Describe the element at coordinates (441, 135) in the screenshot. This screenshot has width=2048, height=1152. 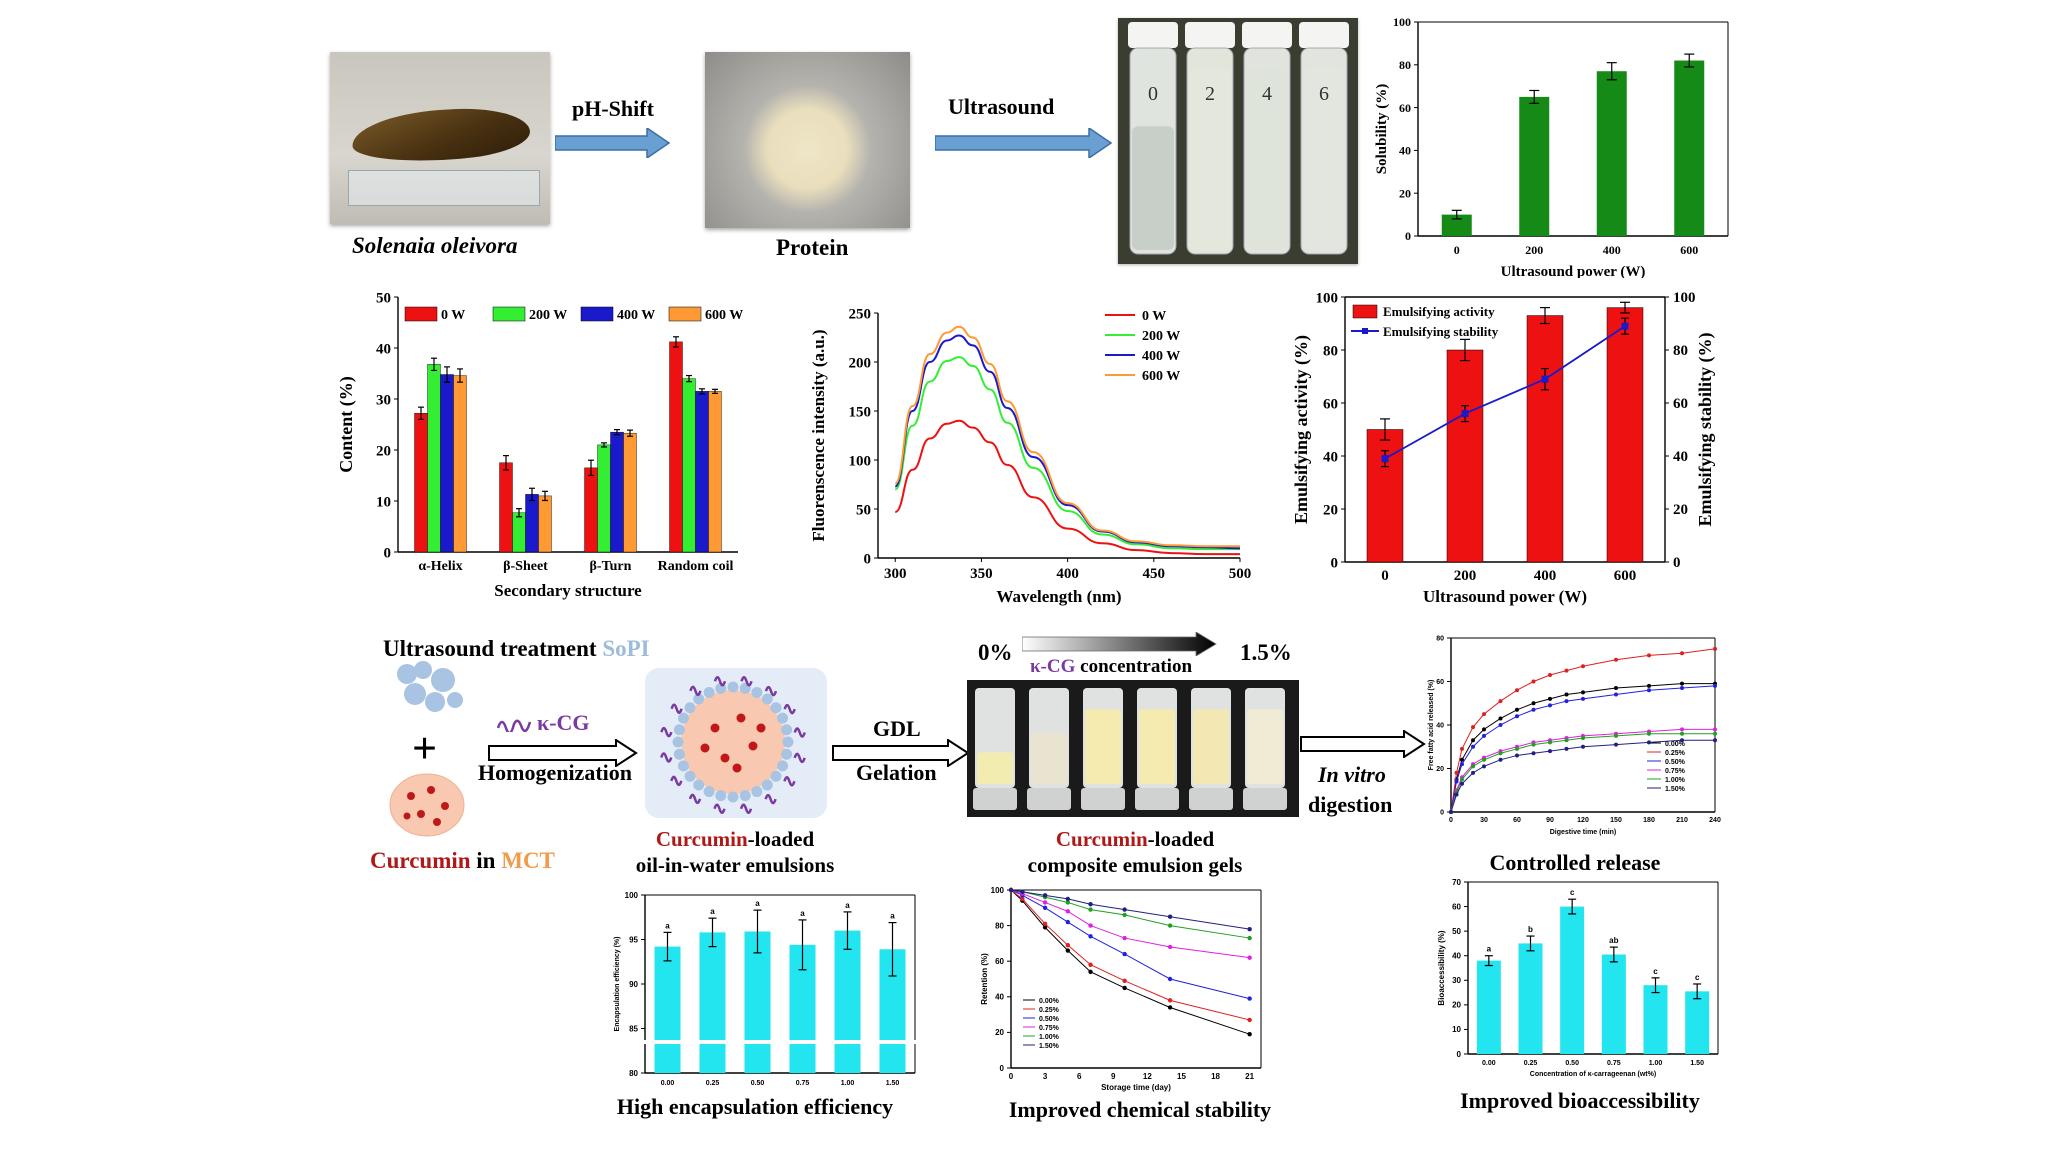
I see `mussel-shell` at that location.